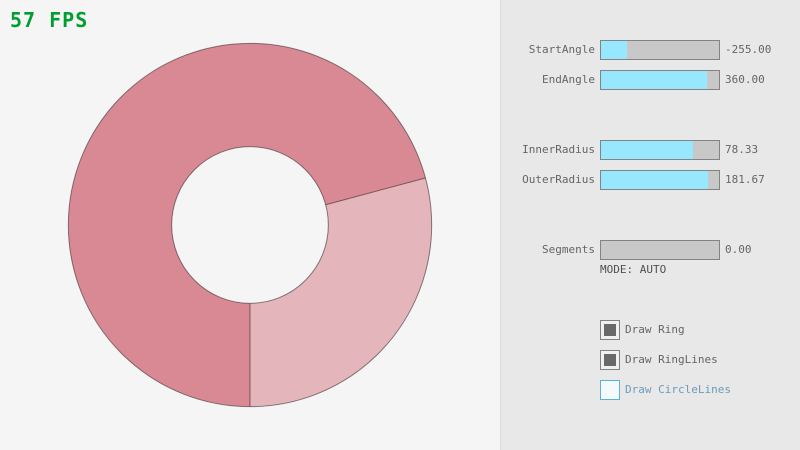  I want to click on draw-ringlines-checkbox, so click(610, 360).